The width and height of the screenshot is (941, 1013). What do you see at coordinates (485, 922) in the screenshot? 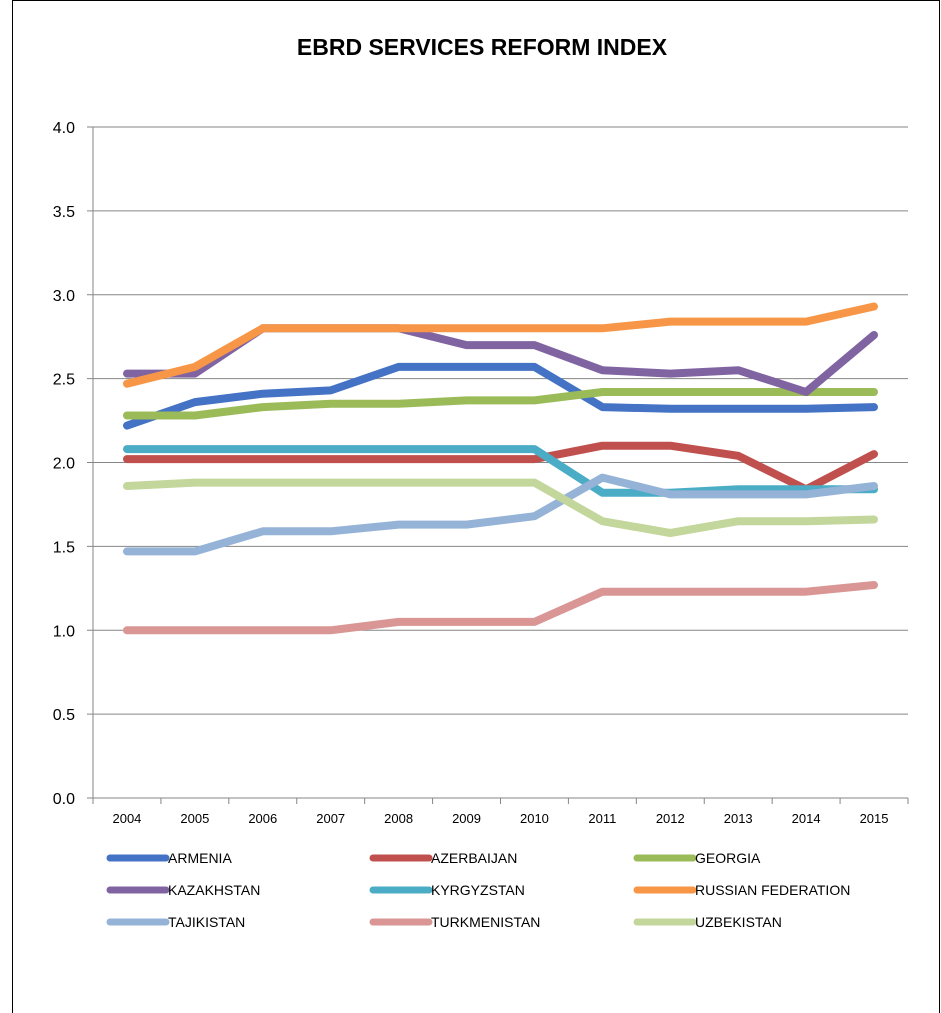
I see `legend-label-turkmenistan: TURKMENISTAN` at bounding box center [485, 922].